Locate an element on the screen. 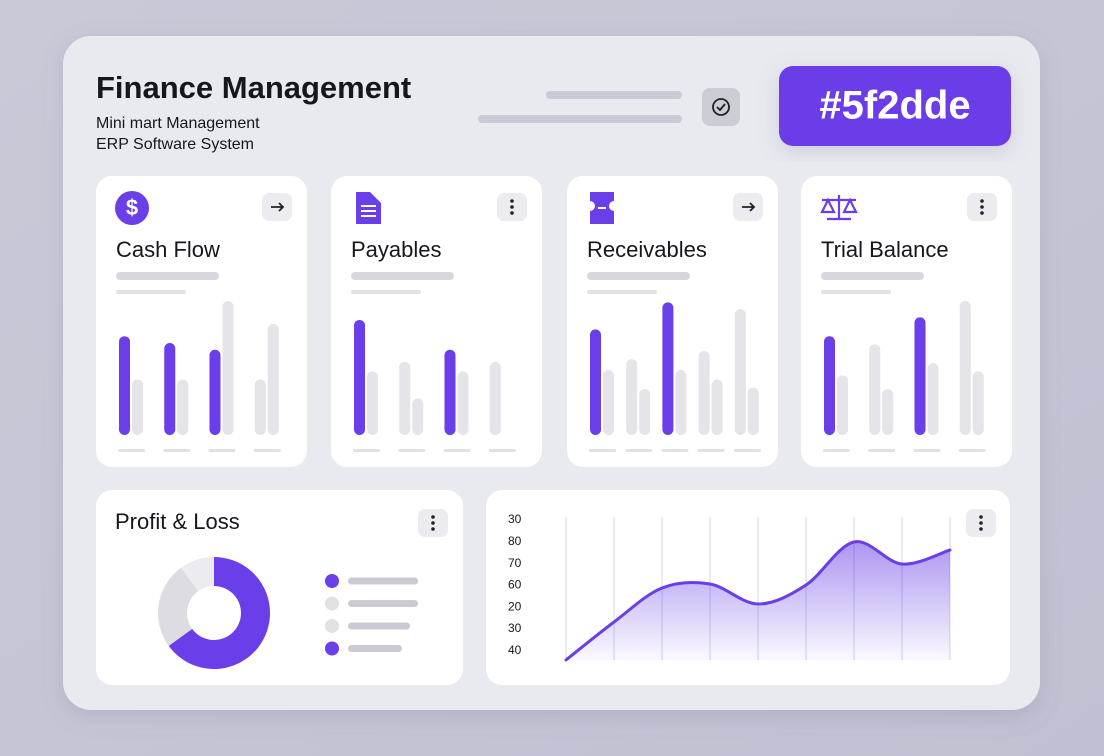  card-title: Cash Flow is located at coordinates (168, 249).